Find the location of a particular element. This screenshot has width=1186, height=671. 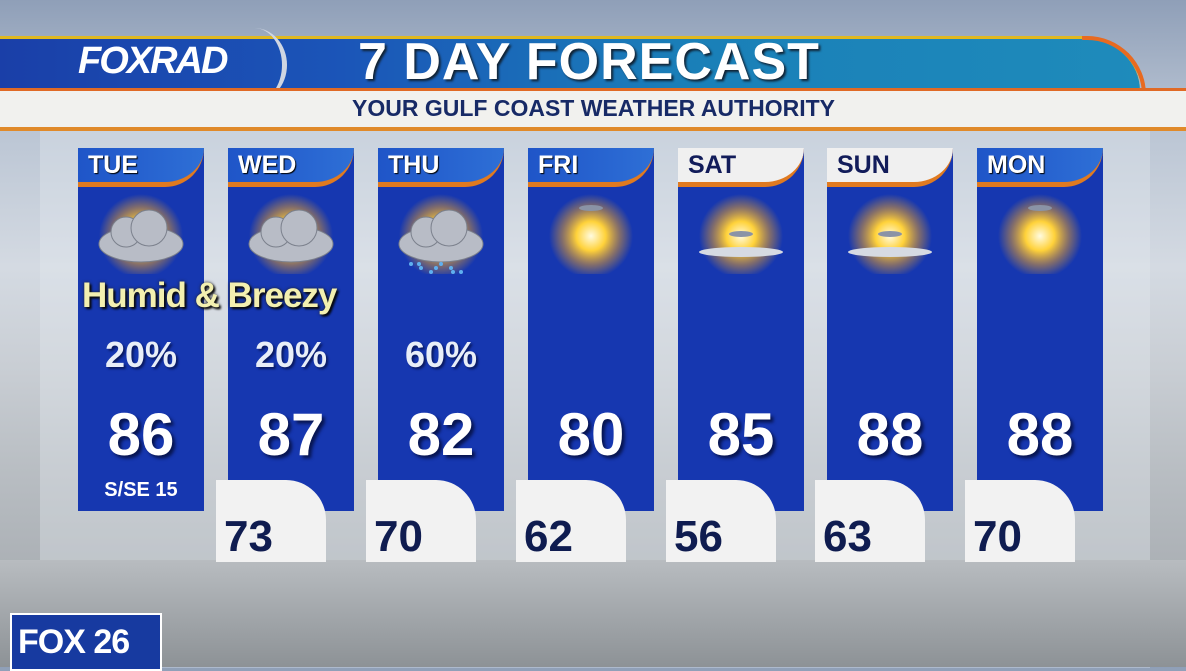

day-header: SAT is located at coordinates (741, 167).